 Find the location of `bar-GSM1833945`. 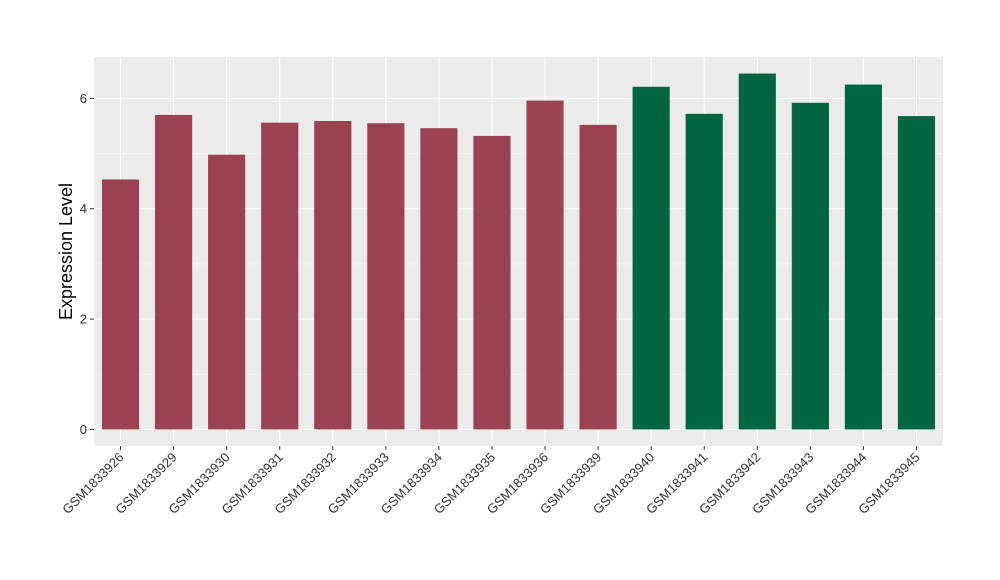

bar-GSM1833945 is located at coordinates (916, 273).